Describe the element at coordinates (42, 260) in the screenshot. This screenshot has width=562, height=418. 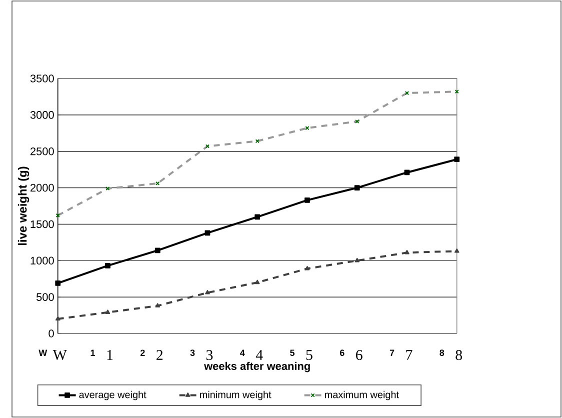
I see `y-tick-label: 1000` at that location.